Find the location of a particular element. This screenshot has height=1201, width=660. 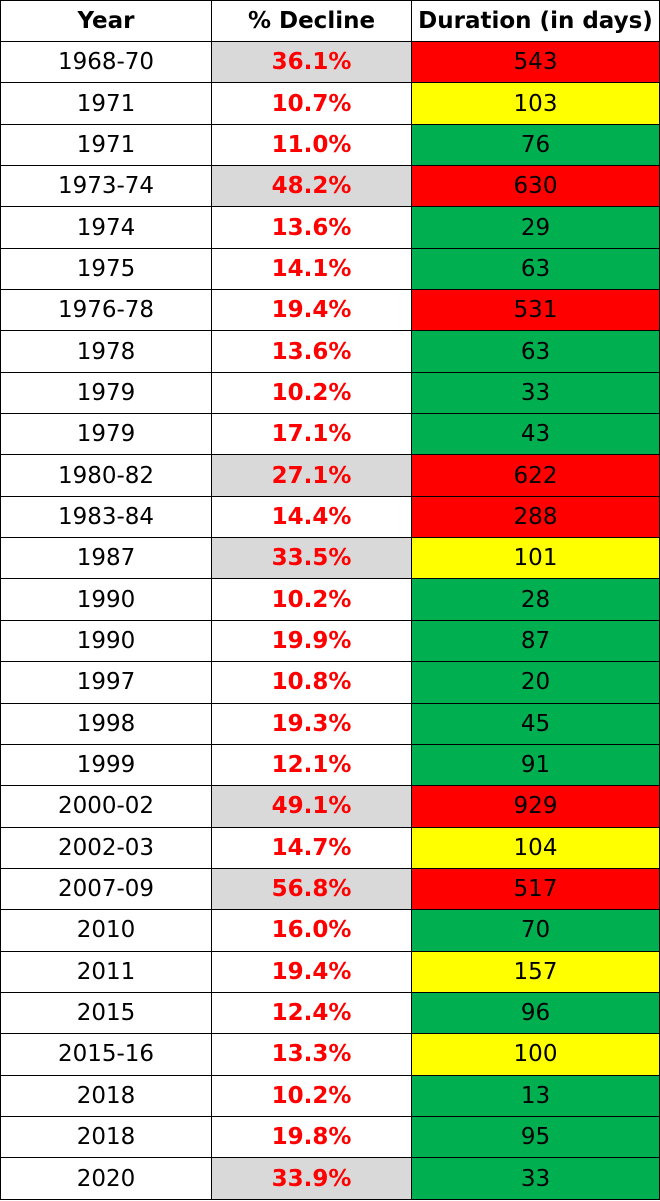

year-cell: 2000-02 is located at coordinates (106, 806).